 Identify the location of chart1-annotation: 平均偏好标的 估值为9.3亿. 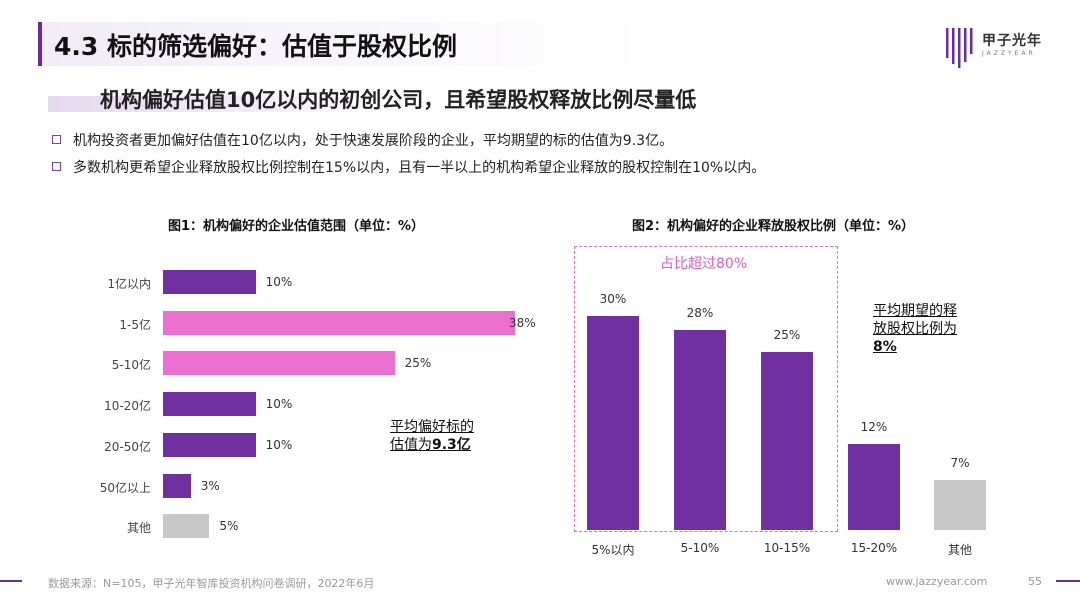
(432, 436).